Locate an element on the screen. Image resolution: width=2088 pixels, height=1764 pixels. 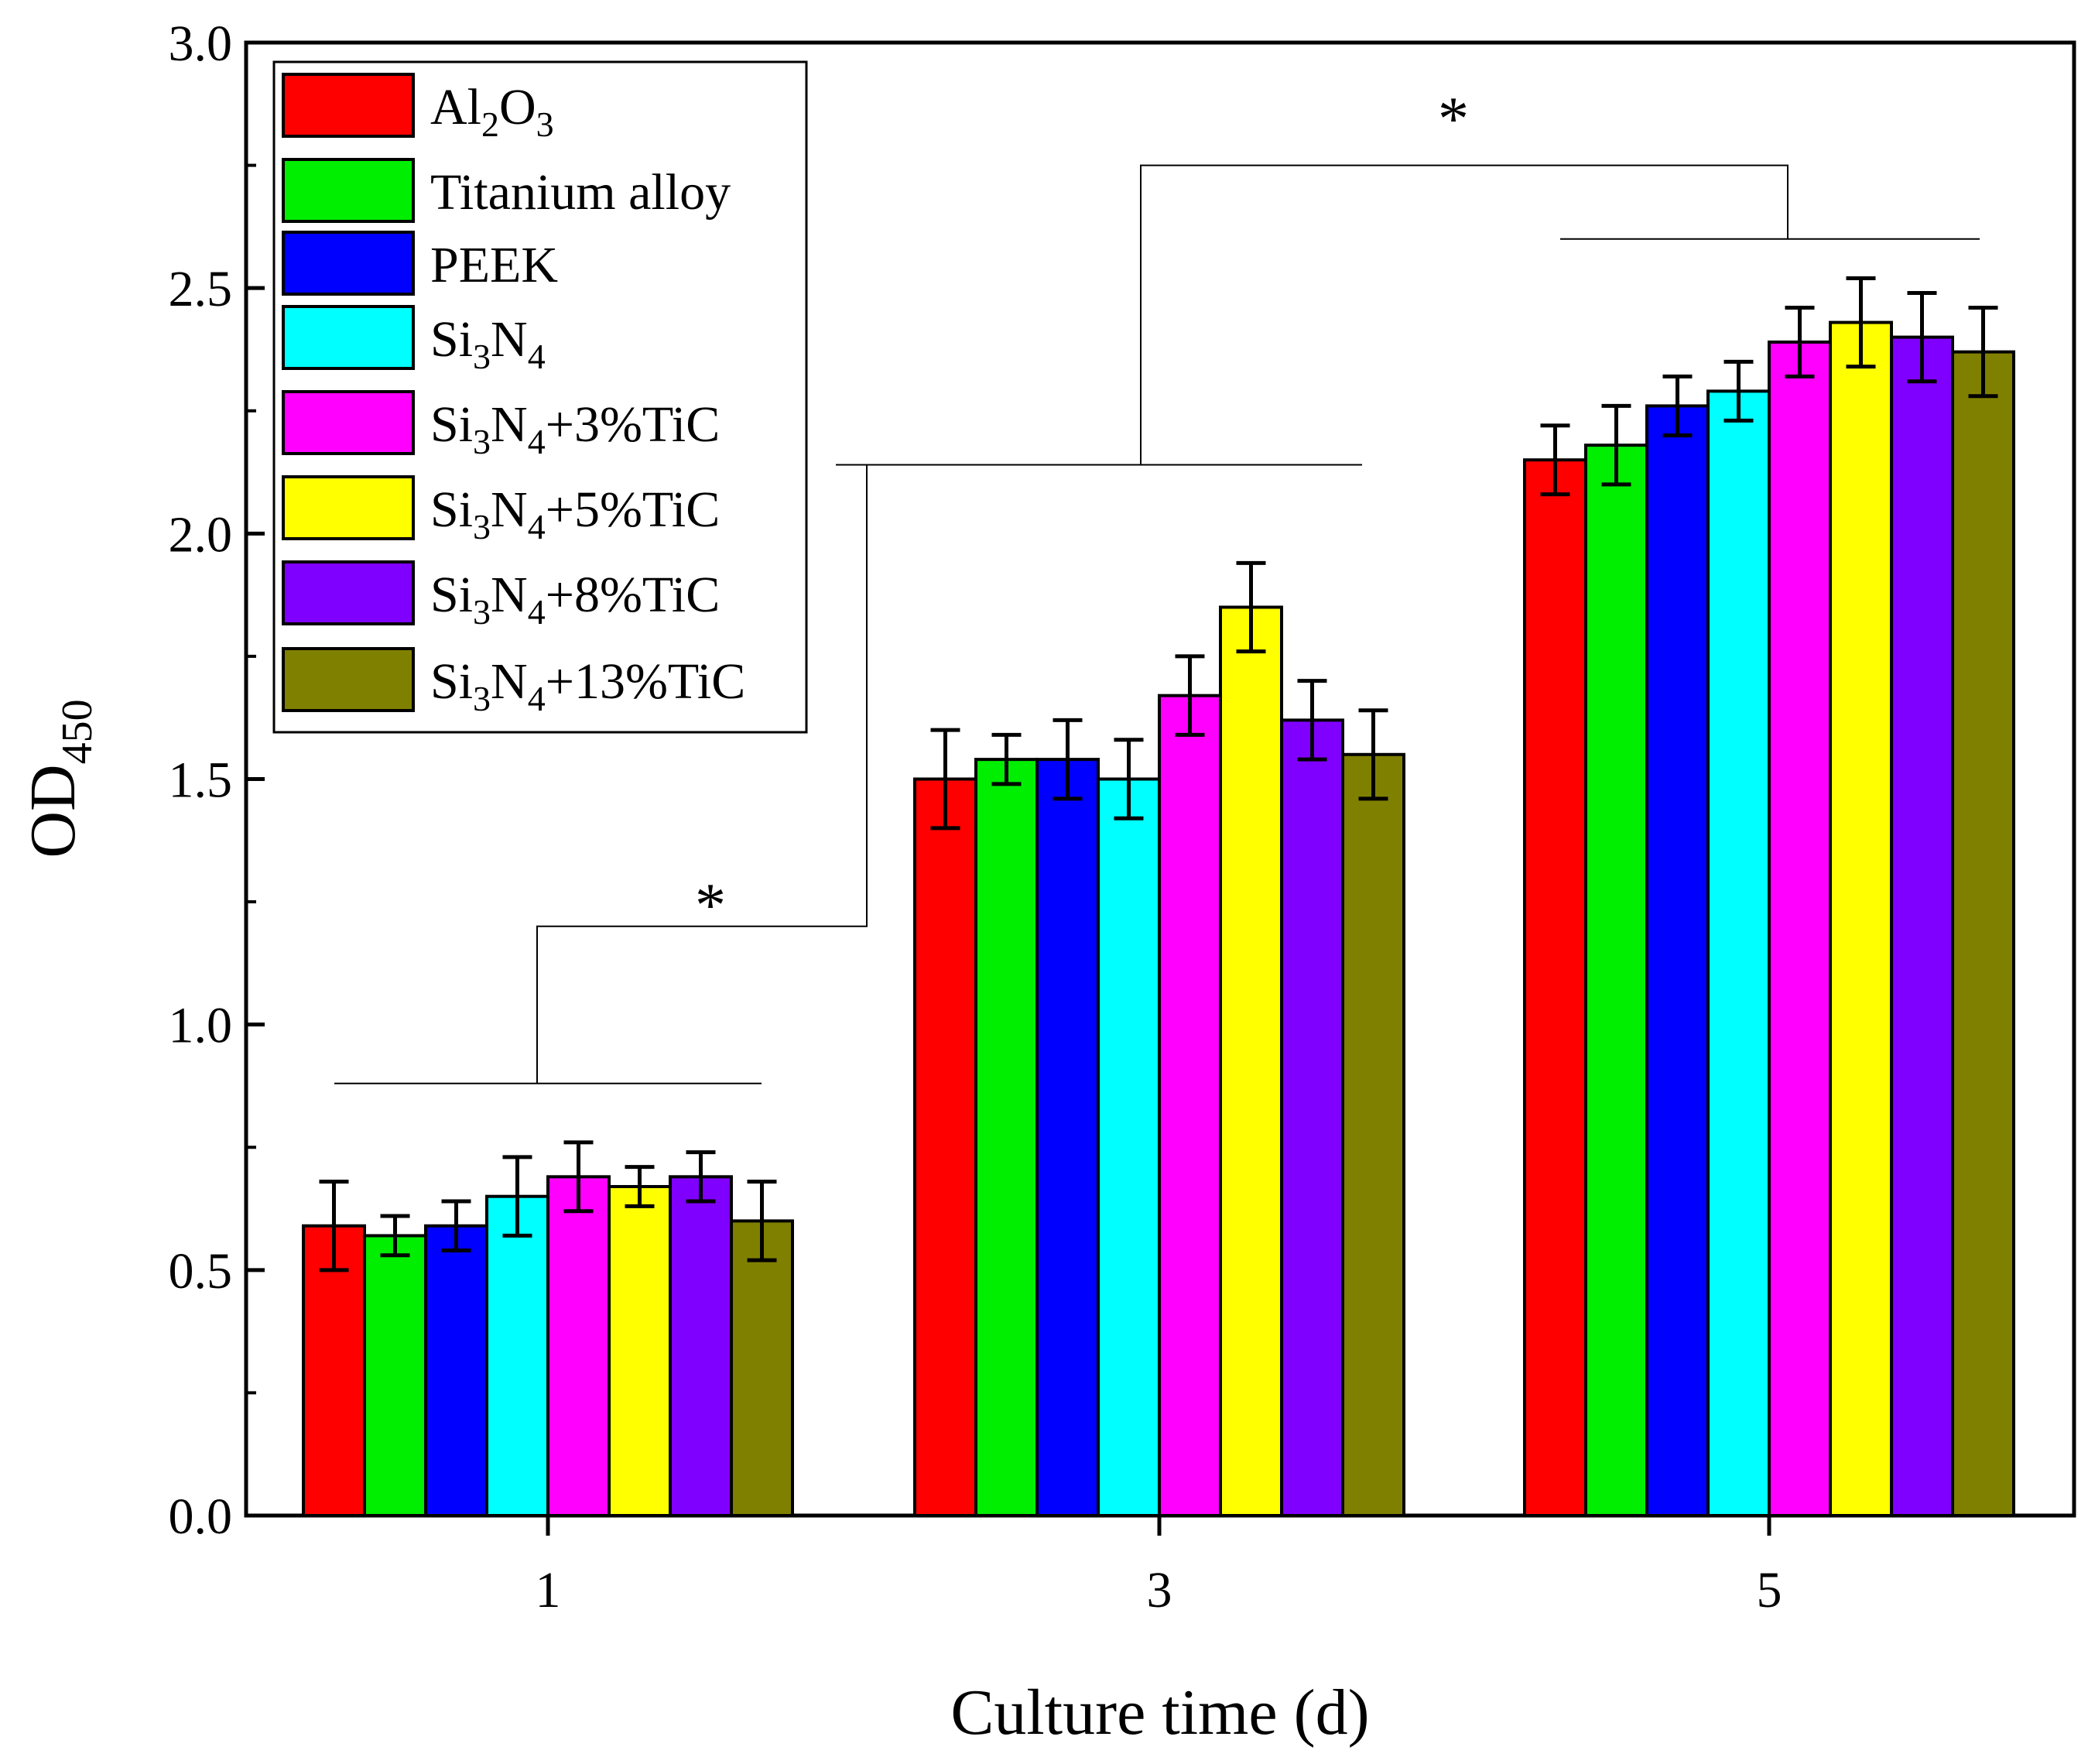
legend-label-part: +5%TiC is located at coordinates (633, 509).